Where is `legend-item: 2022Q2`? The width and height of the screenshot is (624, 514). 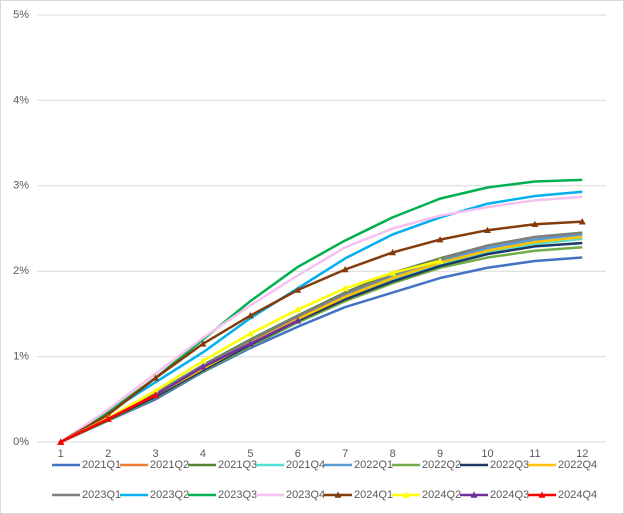 legend-item: 2022Q2 is located at coordinates (426, 465).